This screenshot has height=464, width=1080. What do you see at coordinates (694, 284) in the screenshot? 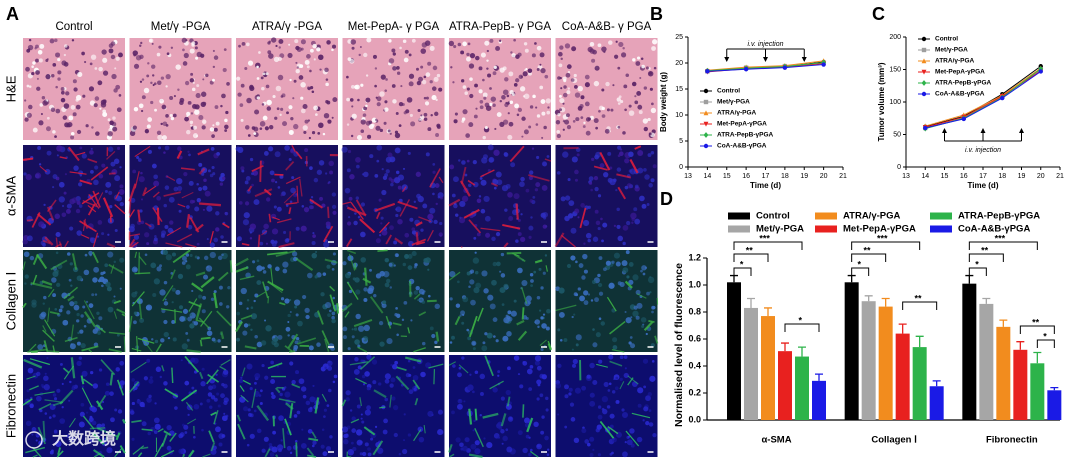
I see `y-tick-label: 1.0` at bounding box center [694, 284].